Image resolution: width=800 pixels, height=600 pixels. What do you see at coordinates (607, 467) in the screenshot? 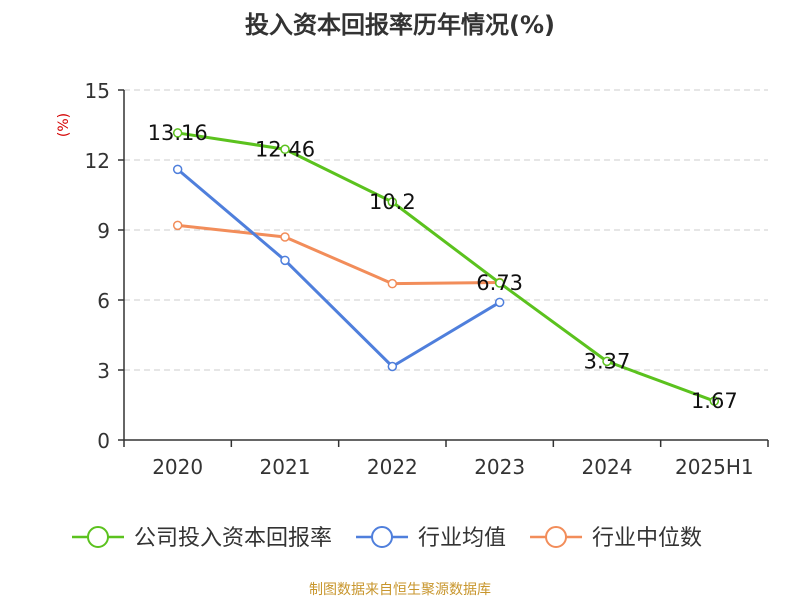
I see `x-tick-label: 2024` at bounding box center [607, 467].